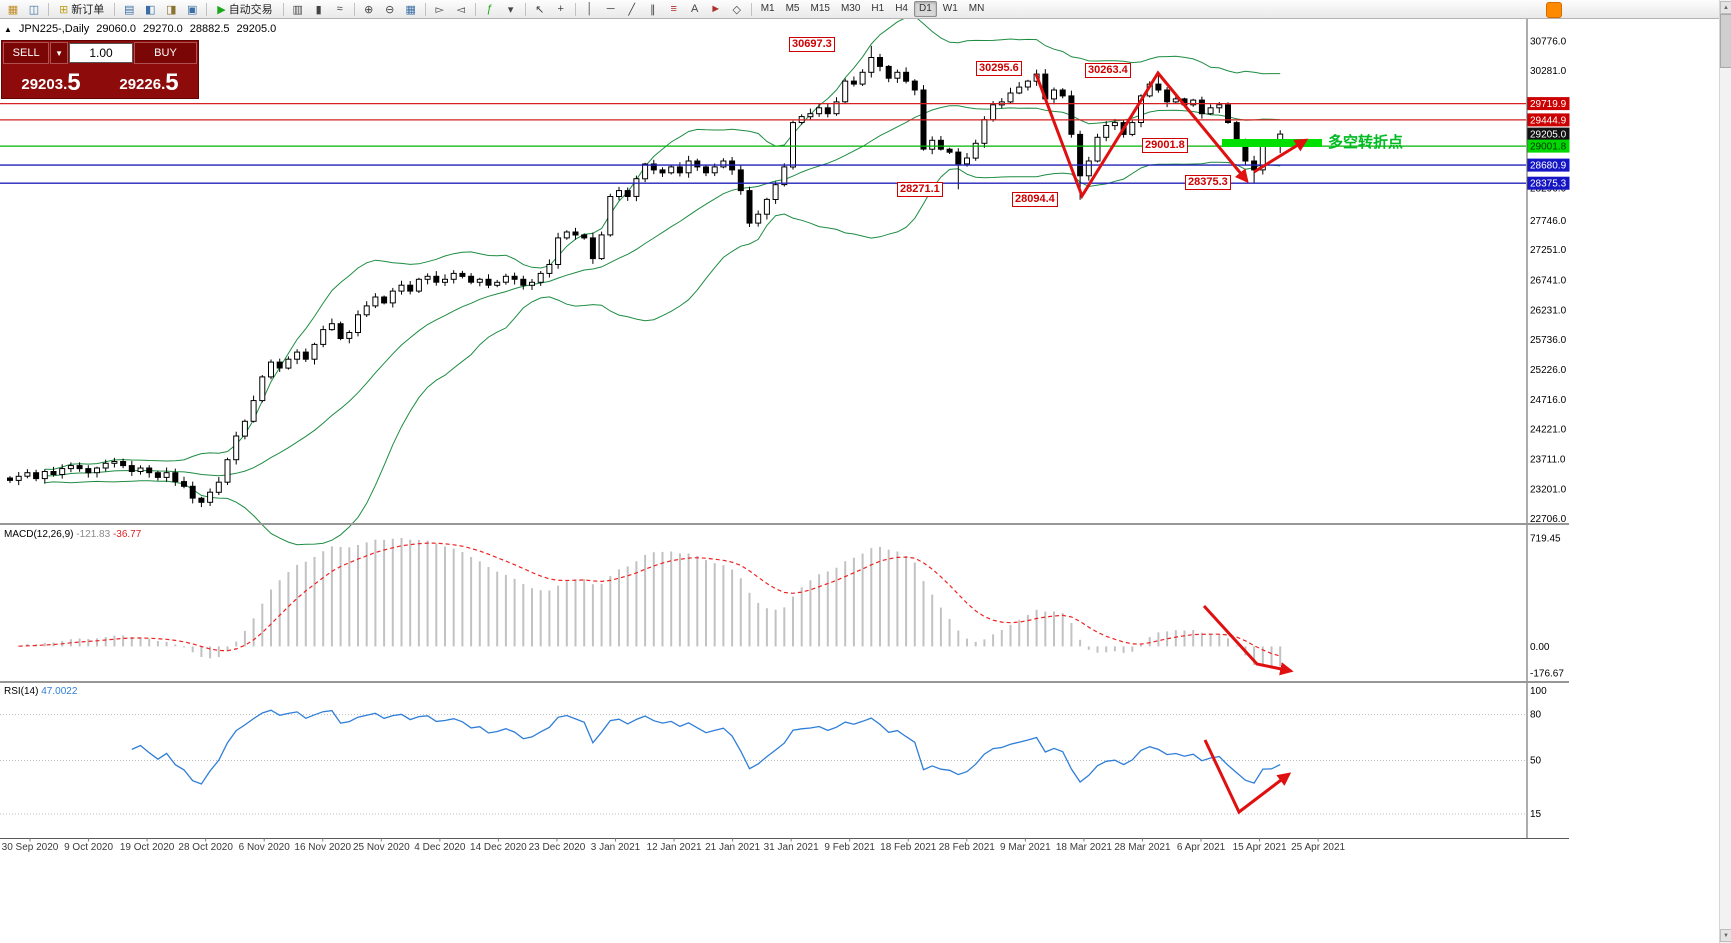 This screenshot has width=1731, height=943. What do you see at coordinates (129, 9) in the screenshot?
I see `market-watch-icon: ▤` at bounding box center [129, 9].